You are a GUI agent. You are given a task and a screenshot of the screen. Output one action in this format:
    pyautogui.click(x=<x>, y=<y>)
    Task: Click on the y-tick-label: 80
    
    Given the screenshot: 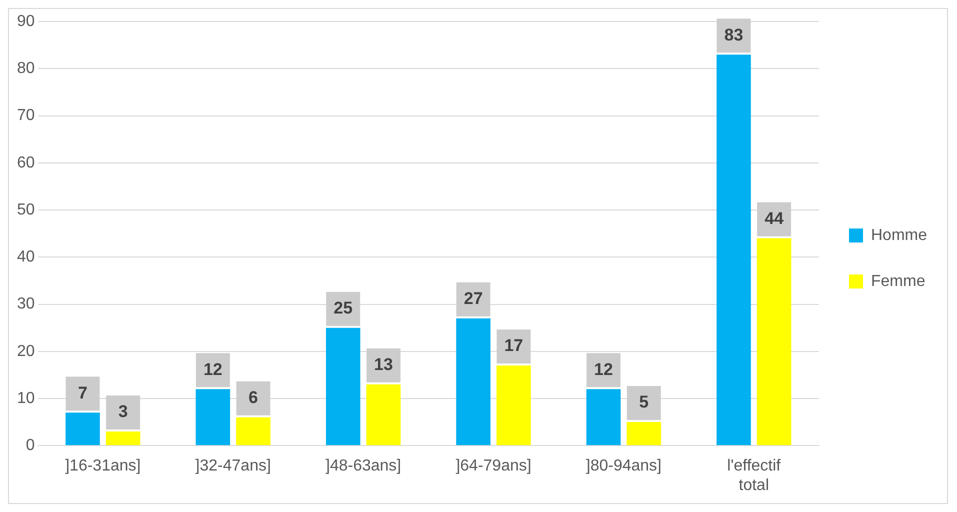 What is the action you would take?
    pyautogui.click(x=26, y=69)
    